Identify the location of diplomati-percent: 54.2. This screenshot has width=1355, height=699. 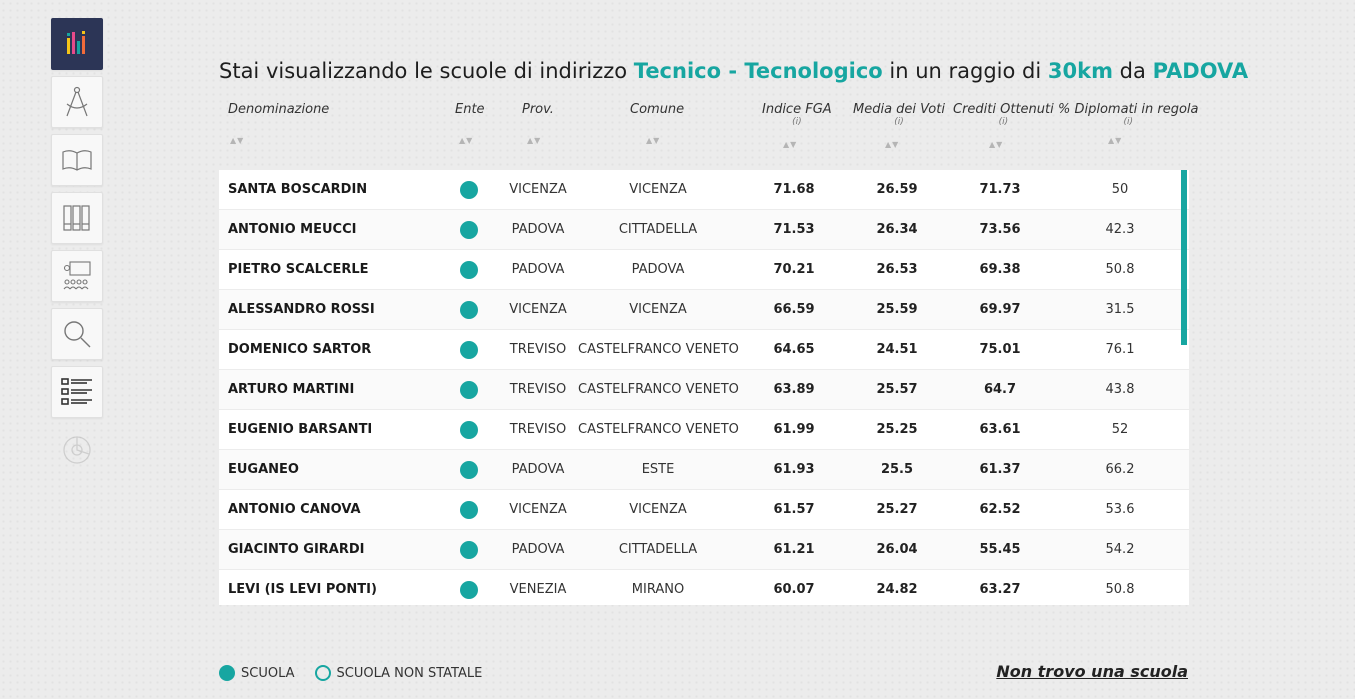
(1120, 549).